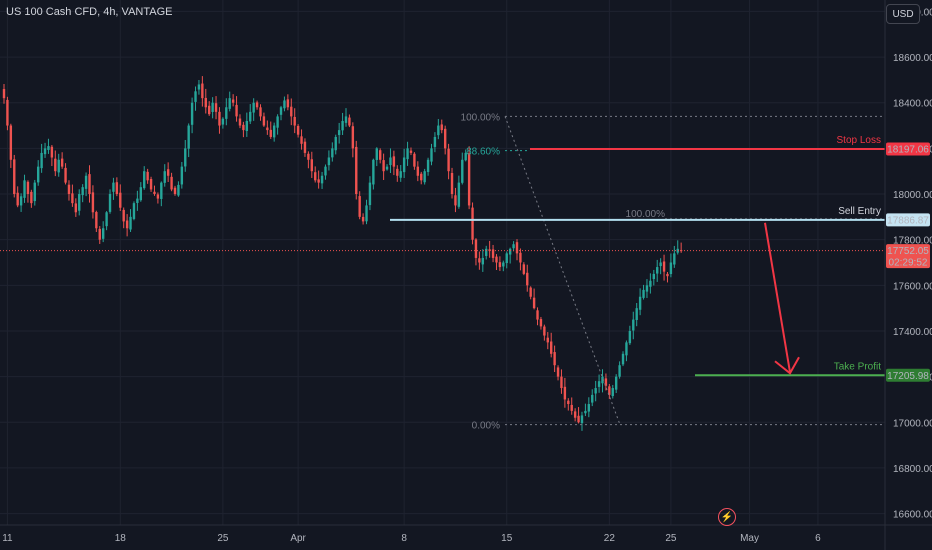 The width and height of the screenshot is (932, 550). What do you see at coordinates (7, 538) in the screenshot?
I see `x-tick-label: 11` at bounding box center [7, 538].